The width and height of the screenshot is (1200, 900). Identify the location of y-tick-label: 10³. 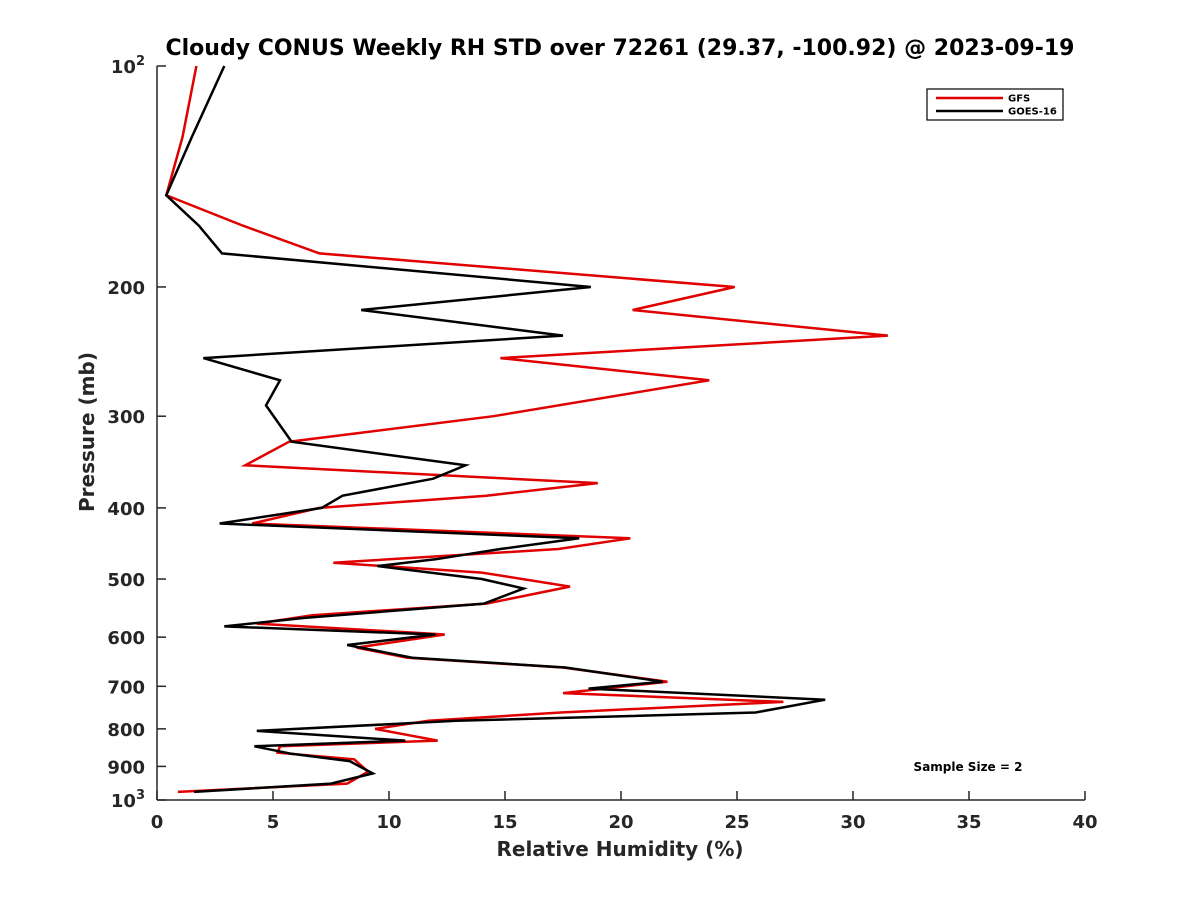
(128, 800).